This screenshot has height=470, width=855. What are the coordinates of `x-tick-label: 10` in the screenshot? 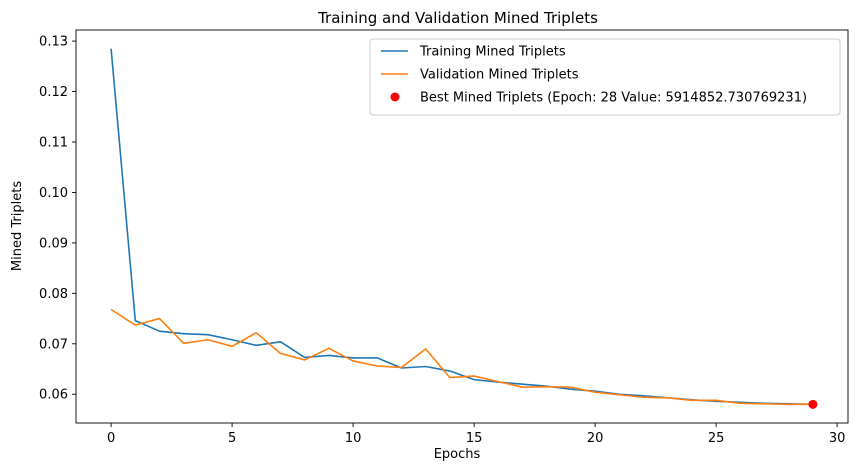 It's located at (353, 438).